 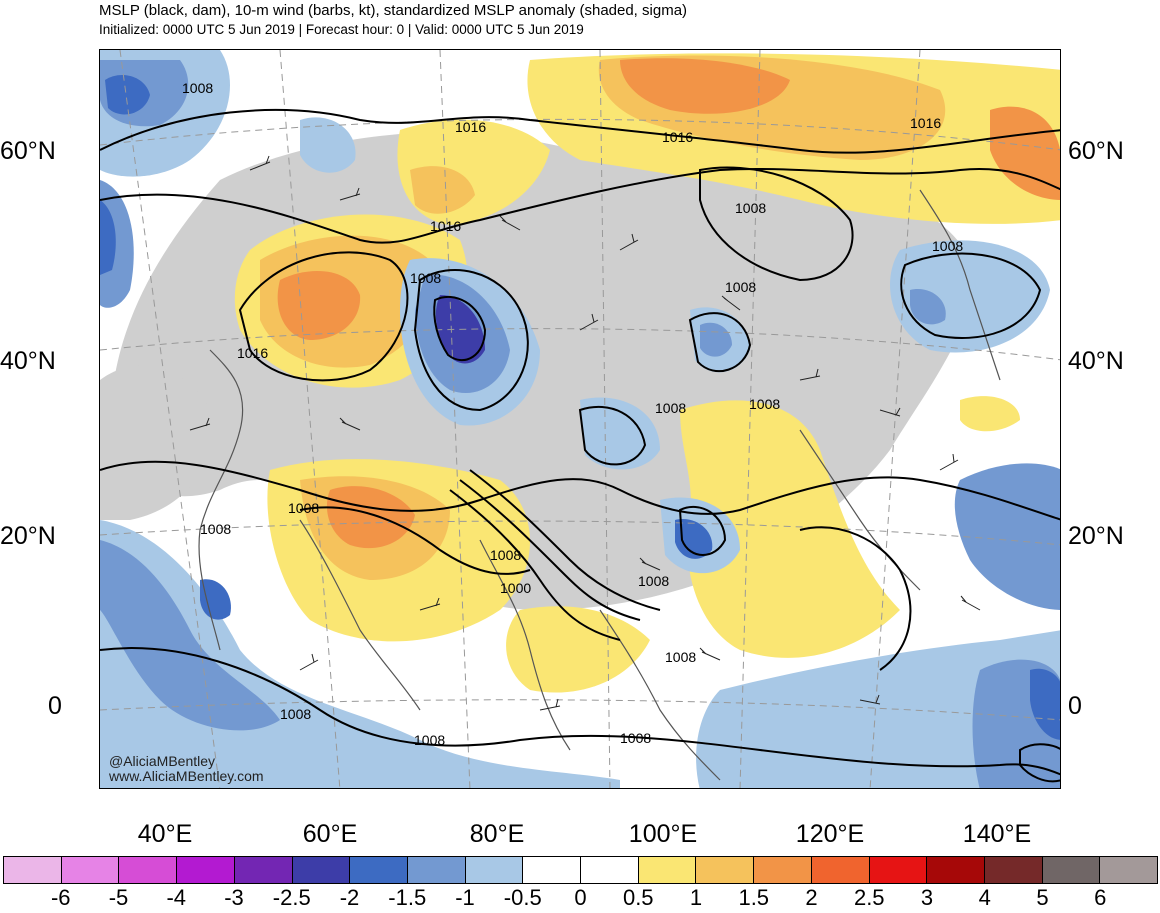 What do you see at coordinates (407, 897) in the screenshot?
I see `colorbar-tick-label: -1.5` at bounding box center [407, 897].